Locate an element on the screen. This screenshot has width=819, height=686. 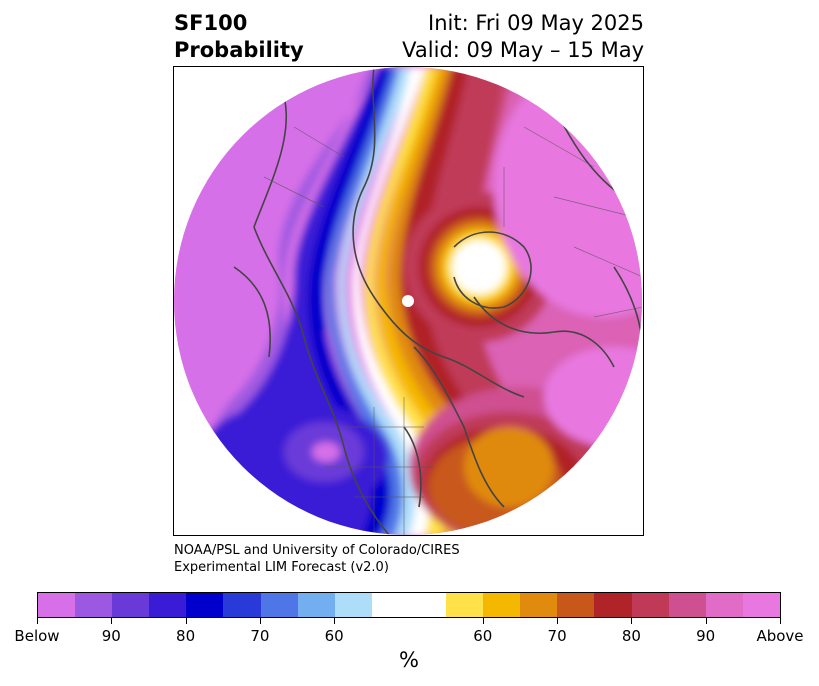
colorbar-tick-label: Below is located at coordinates (37, 636).